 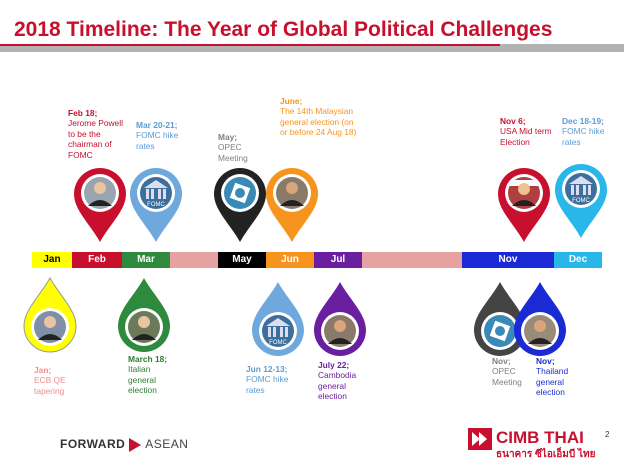 I want to click on event-text: Thailand general election, so click(x=552, y=382).